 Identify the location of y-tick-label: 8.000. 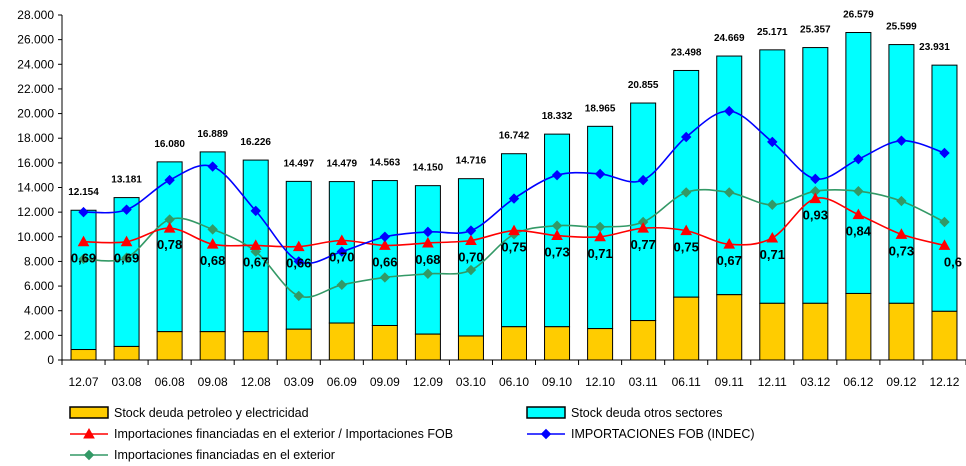
(39, 261).